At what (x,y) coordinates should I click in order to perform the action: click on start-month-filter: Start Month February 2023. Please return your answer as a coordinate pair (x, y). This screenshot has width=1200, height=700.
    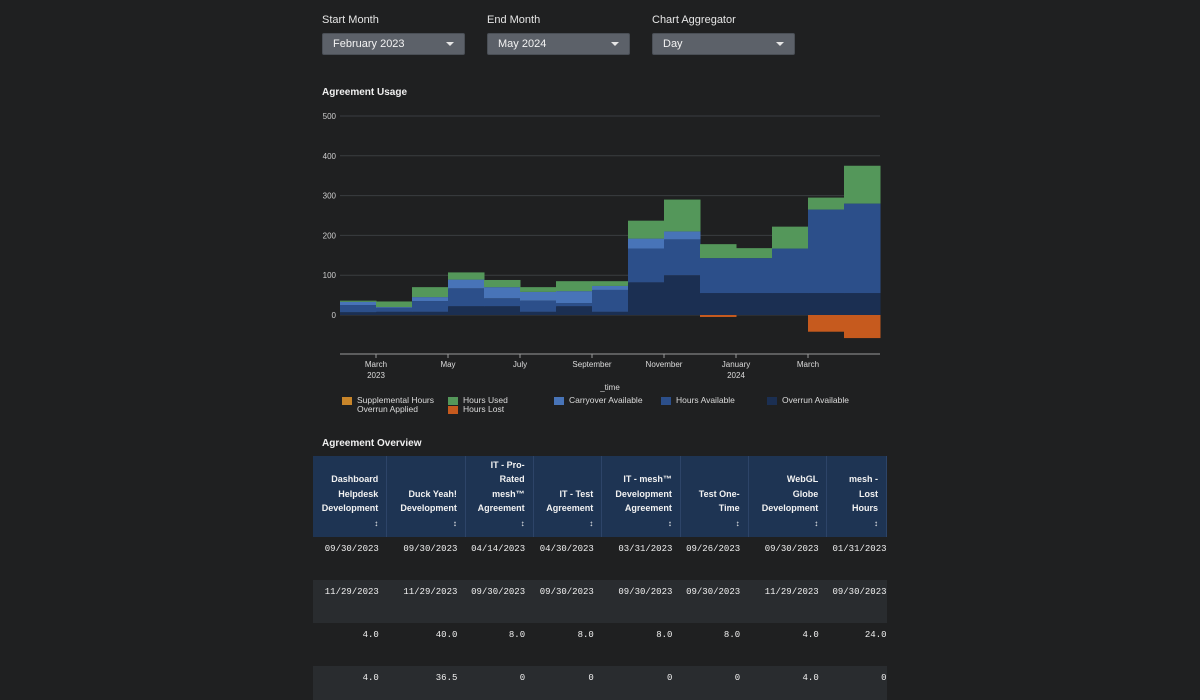
    Looking at the image, I should click on (393, 34).